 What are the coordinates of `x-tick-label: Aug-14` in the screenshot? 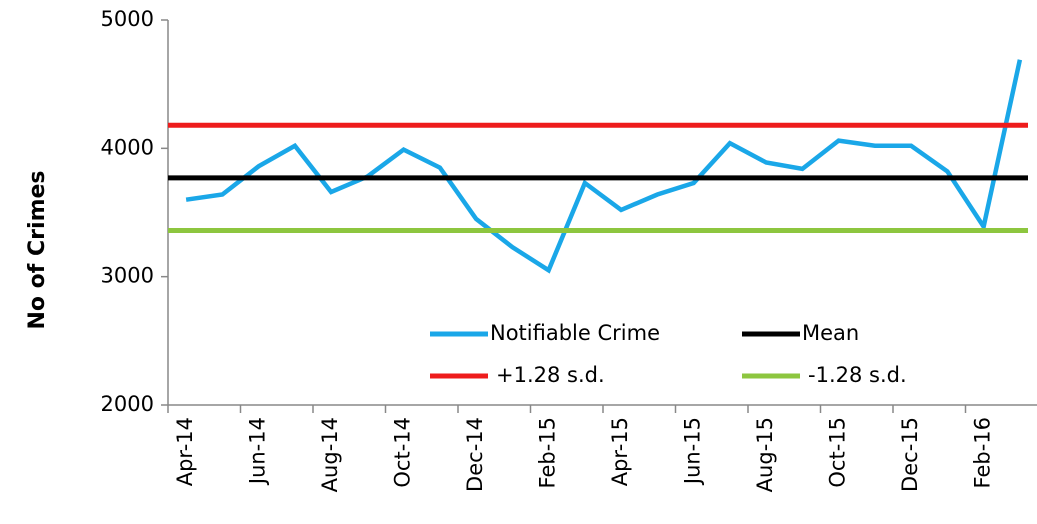 It's located at (330, 454).